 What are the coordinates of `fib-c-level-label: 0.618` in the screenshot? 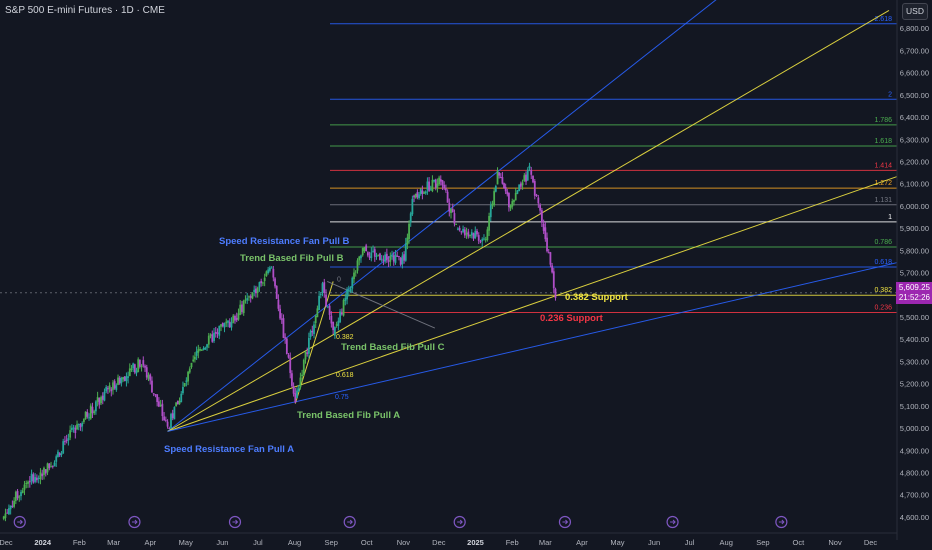 It's located at (345, 375).